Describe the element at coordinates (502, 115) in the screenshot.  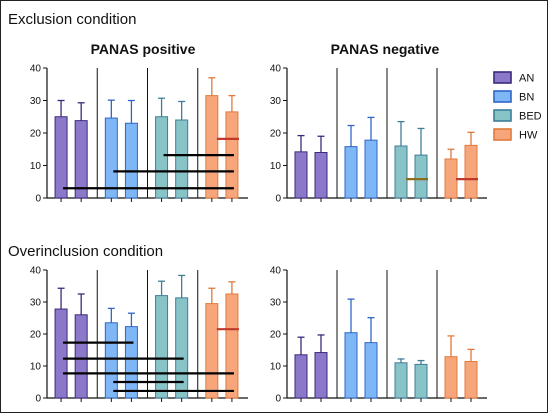
I see `legend-swatch-bed` at that location.